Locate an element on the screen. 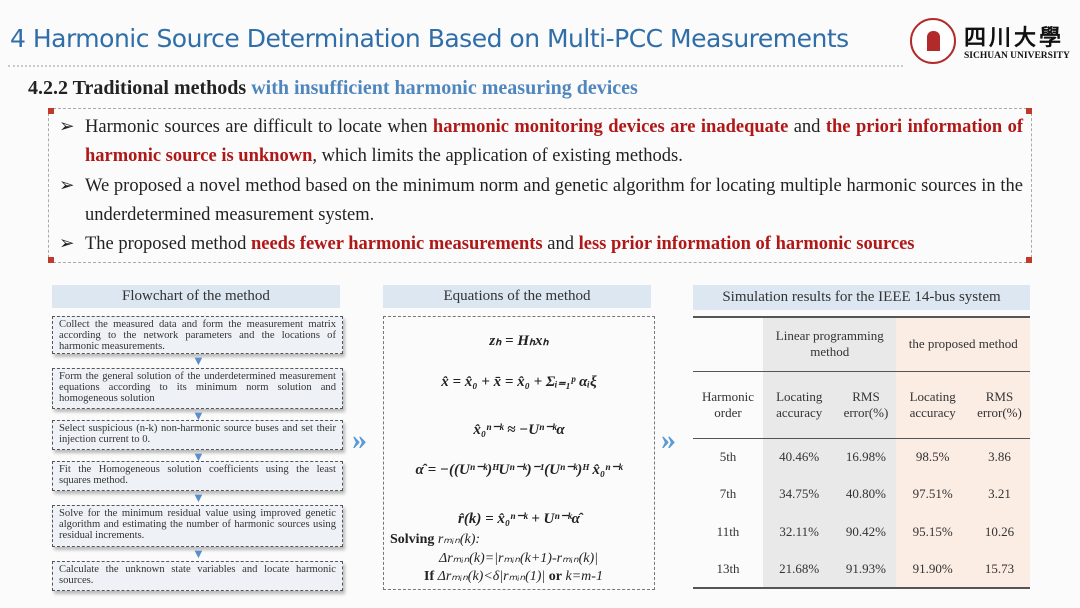 Image resolution: width=1080 pixels, height=608 pixels. group-header-linear: Linear programming method is located at coordinates (830, 344).